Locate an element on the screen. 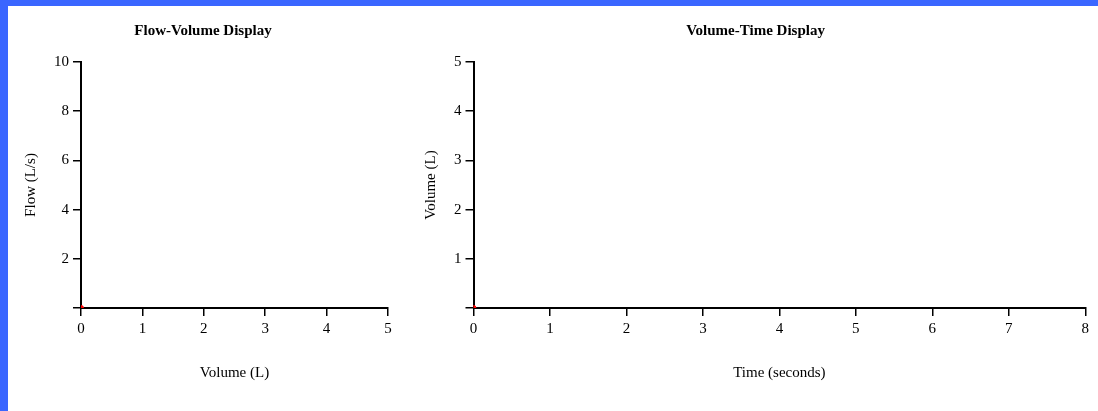 This screenshot has width=1098, height=411. x-tick-label: 8 is located at coordinates (1085, 327).